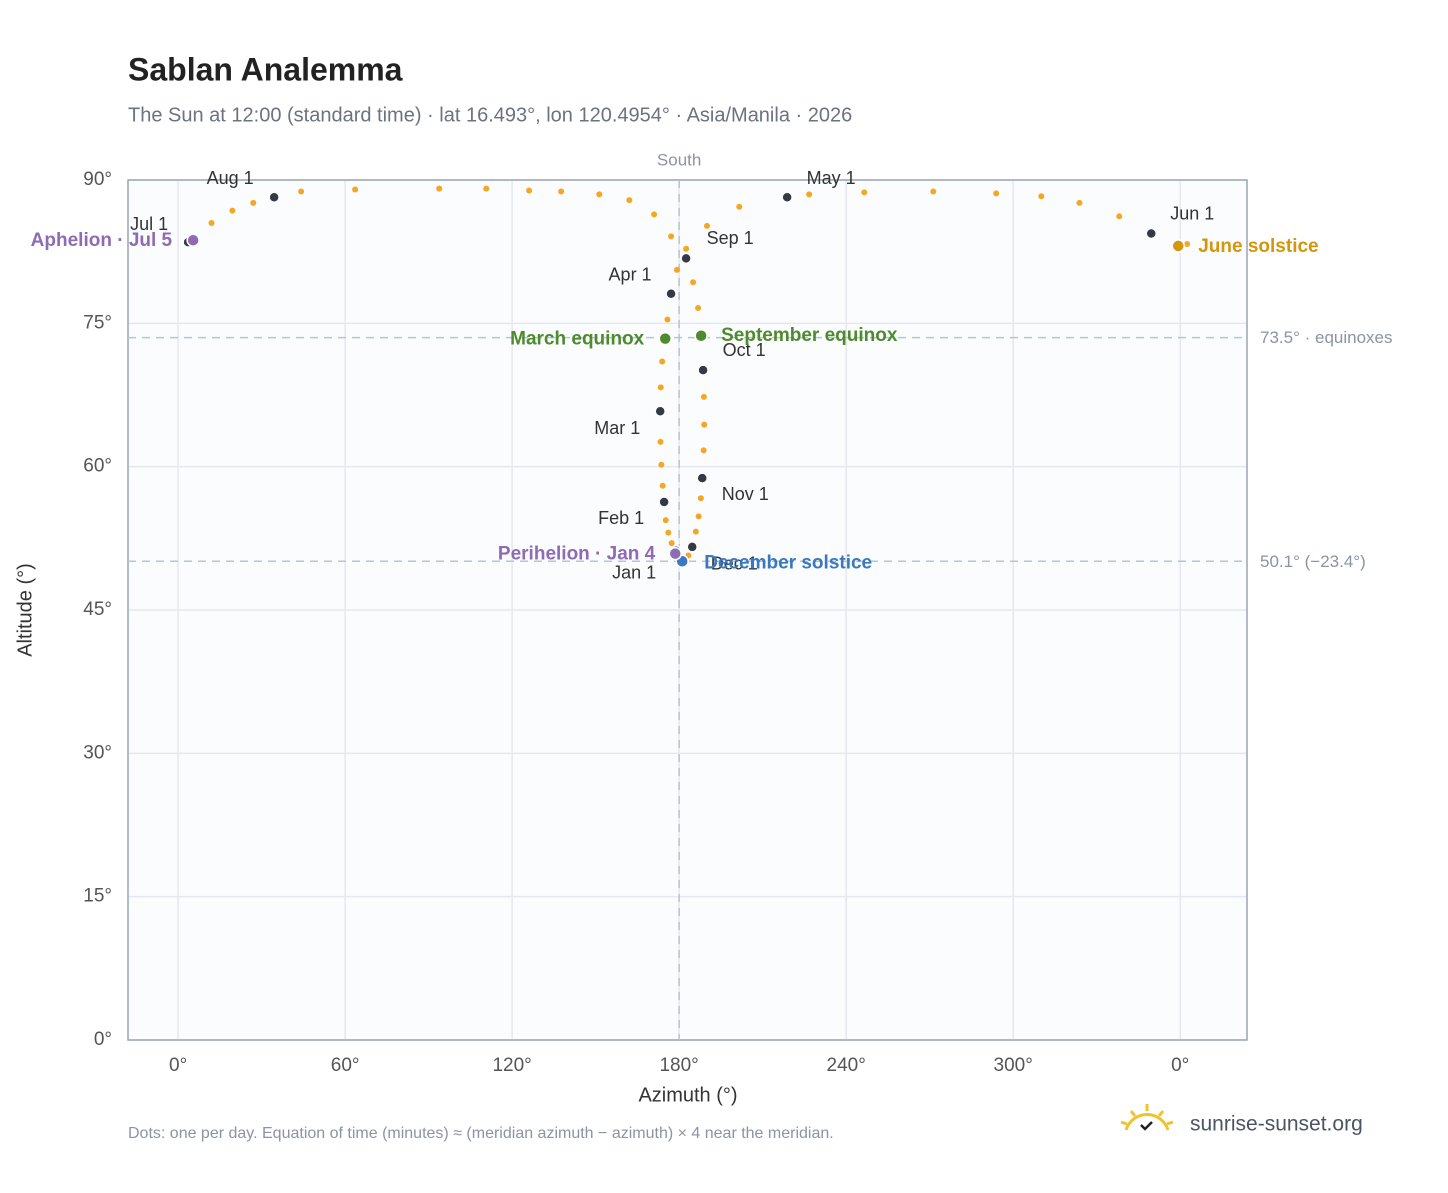  What do you see at coordinates (831, 178) in the screenshot?
I see `month-label: May 1` at bounding box center [831, 178].